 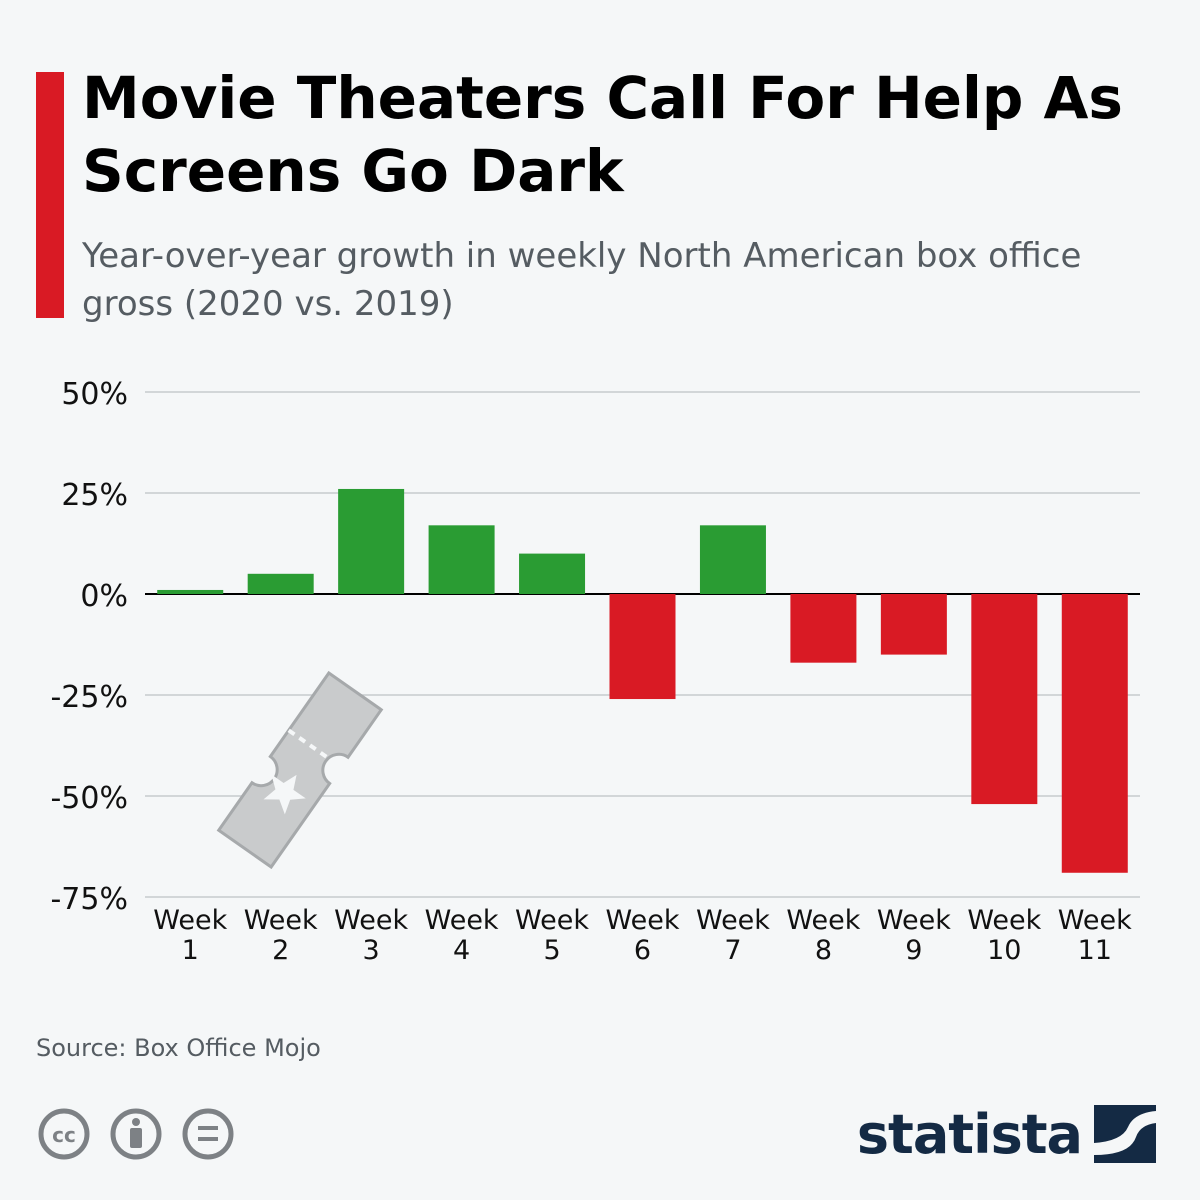 I want to click on y-tick-label: 25%, so click(x=94, y=495).